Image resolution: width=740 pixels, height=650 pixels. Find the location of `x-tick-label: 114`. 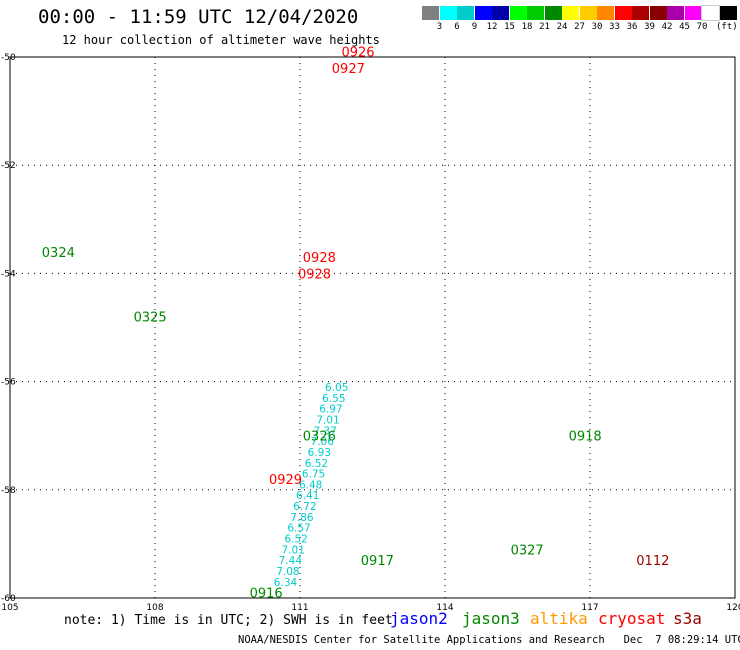

x-tick-label: 114 is located at coordinates (444, 608).